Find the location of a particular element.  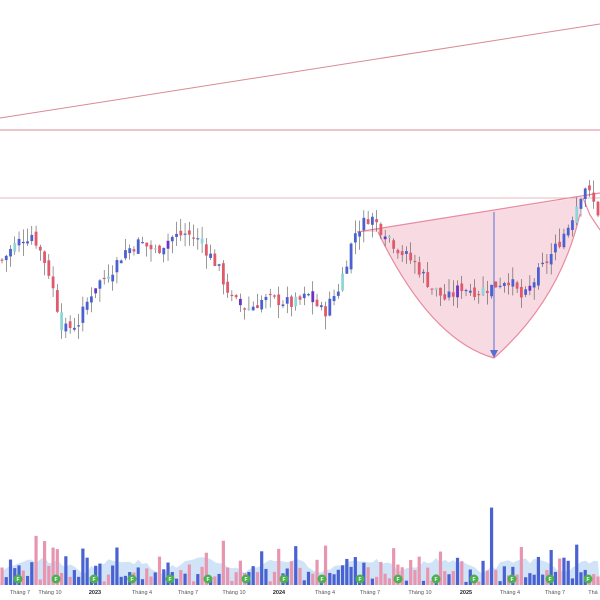

x-tick-label: 2023 is located at coordinates (95, 593).